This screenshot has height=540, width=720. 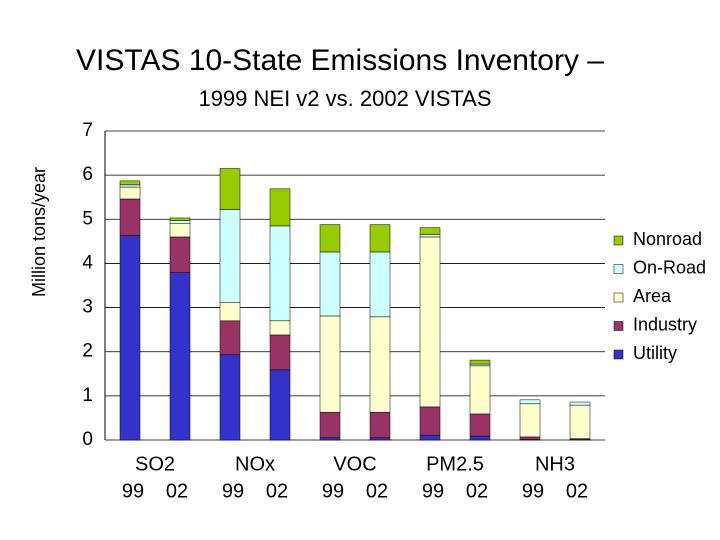 I want to click on y-tick-label: 2, so click(x=87, y=351).